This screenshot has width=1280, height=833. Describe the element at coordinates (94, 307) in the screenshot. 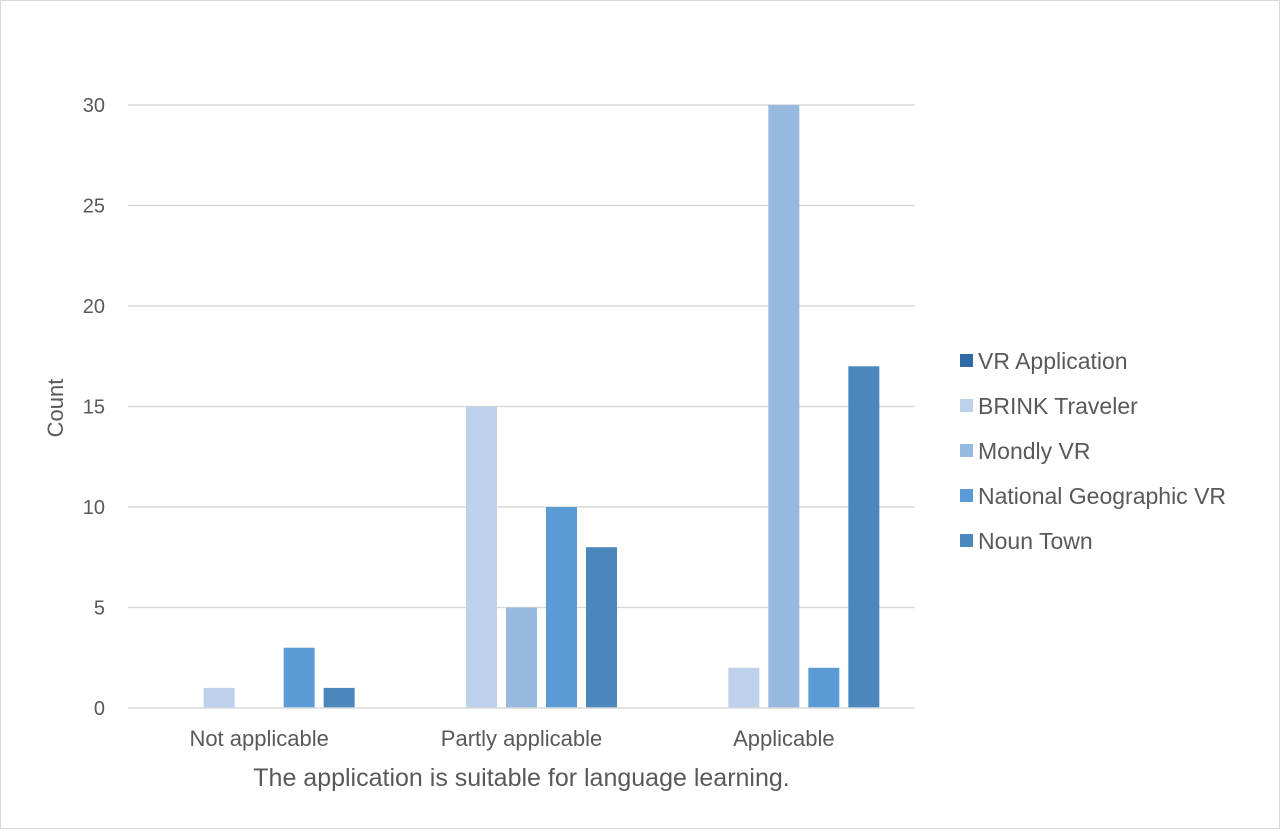

I see `y-tick-label: 20` at that location.